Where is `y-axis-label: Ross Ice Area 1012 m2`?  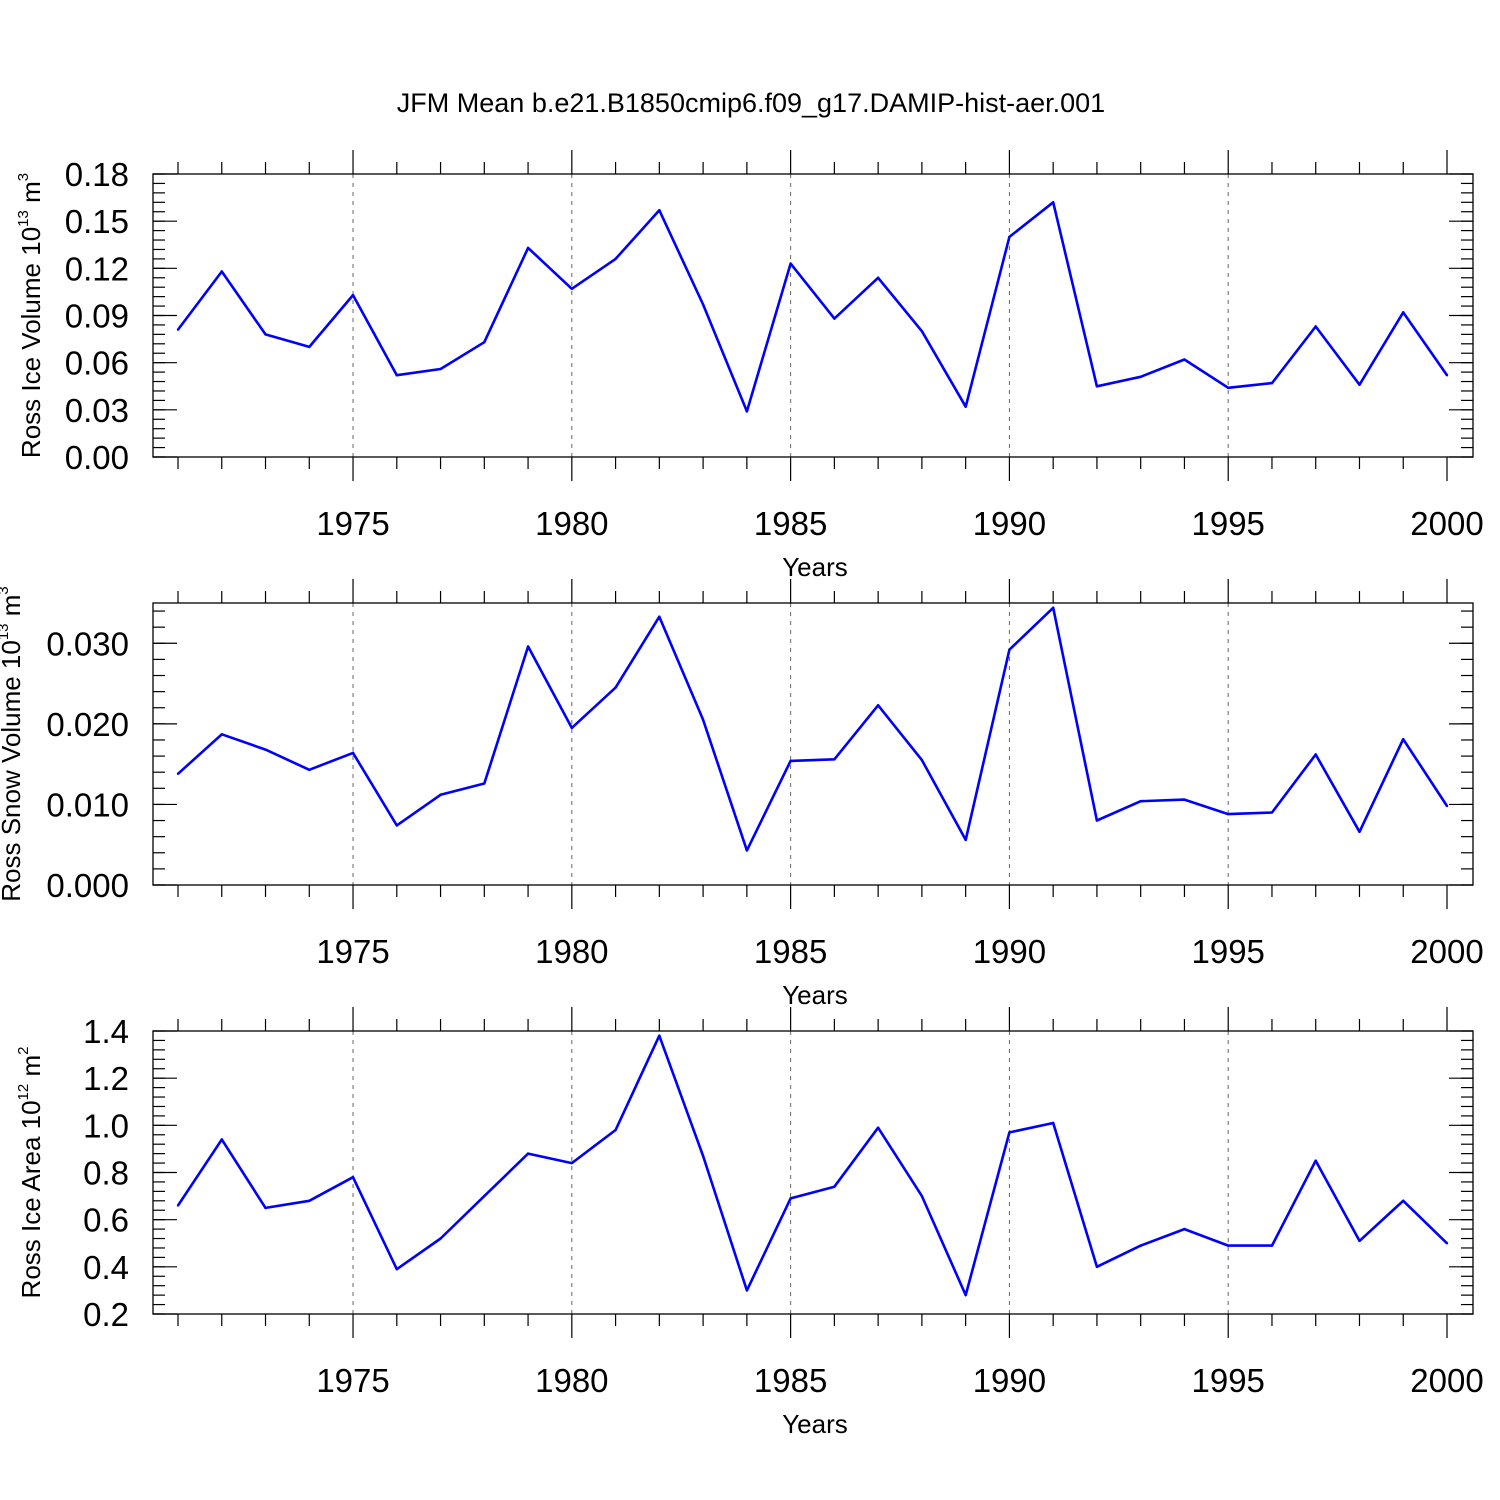
y-axis-label: Ross Ice Area 1012 m2 is located at coordinates (30, 1173).